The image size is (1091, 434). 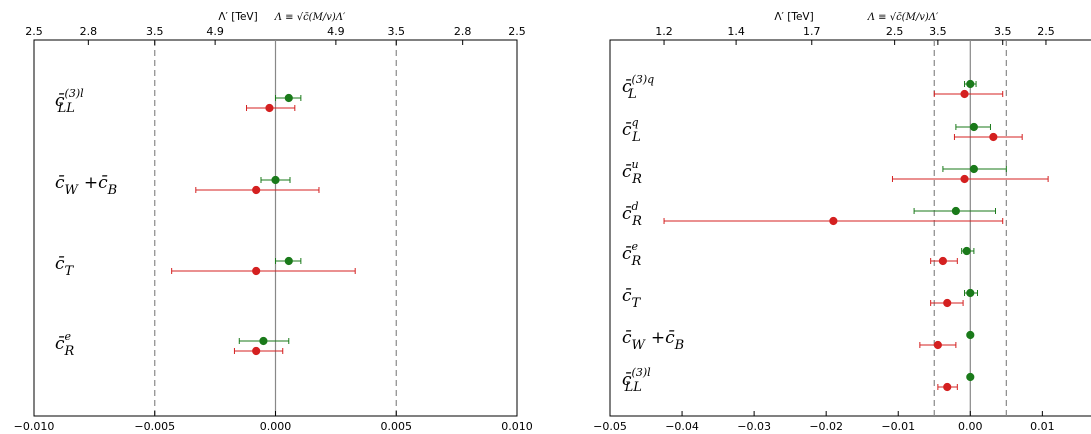 I want to click on top-tick-label: 1.7, so click(x=812, y=31).